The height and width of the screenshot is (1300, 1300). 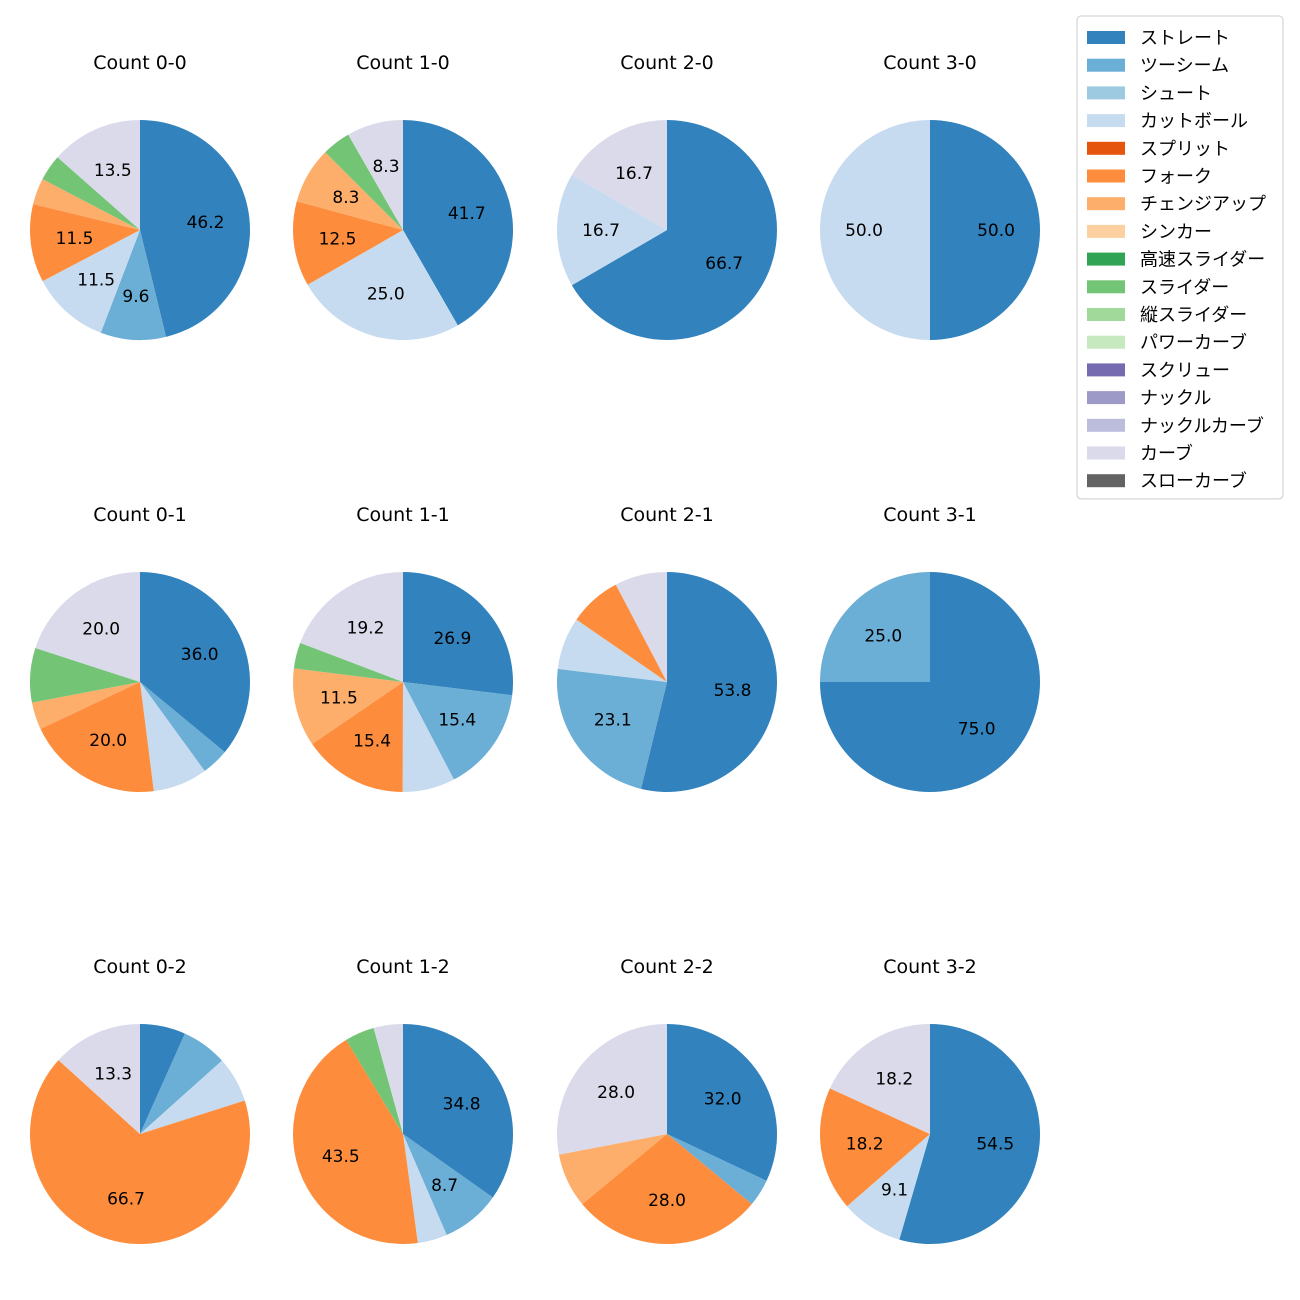 What do you see at coordinates (1193, 315) in the screenshot?
I see `legend-label: 縦スライダー` at bounding box center [1193, 315].